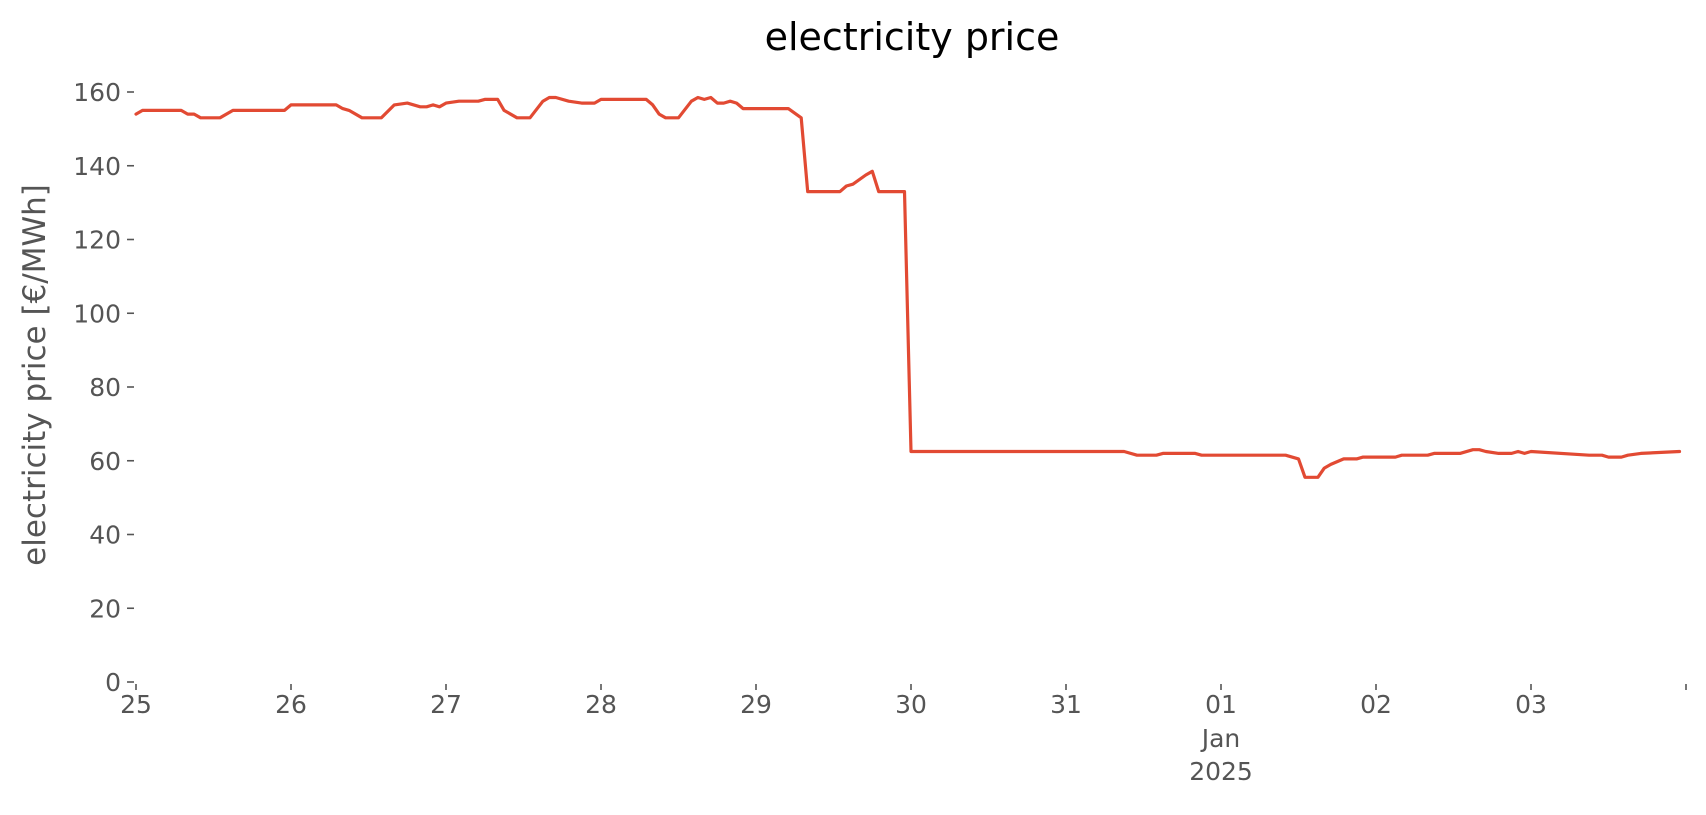 The image size is (1706, 815). Describe the element at coordinates (97, 92) in the screenshot. I see `y-tick-label: 160` at that location.